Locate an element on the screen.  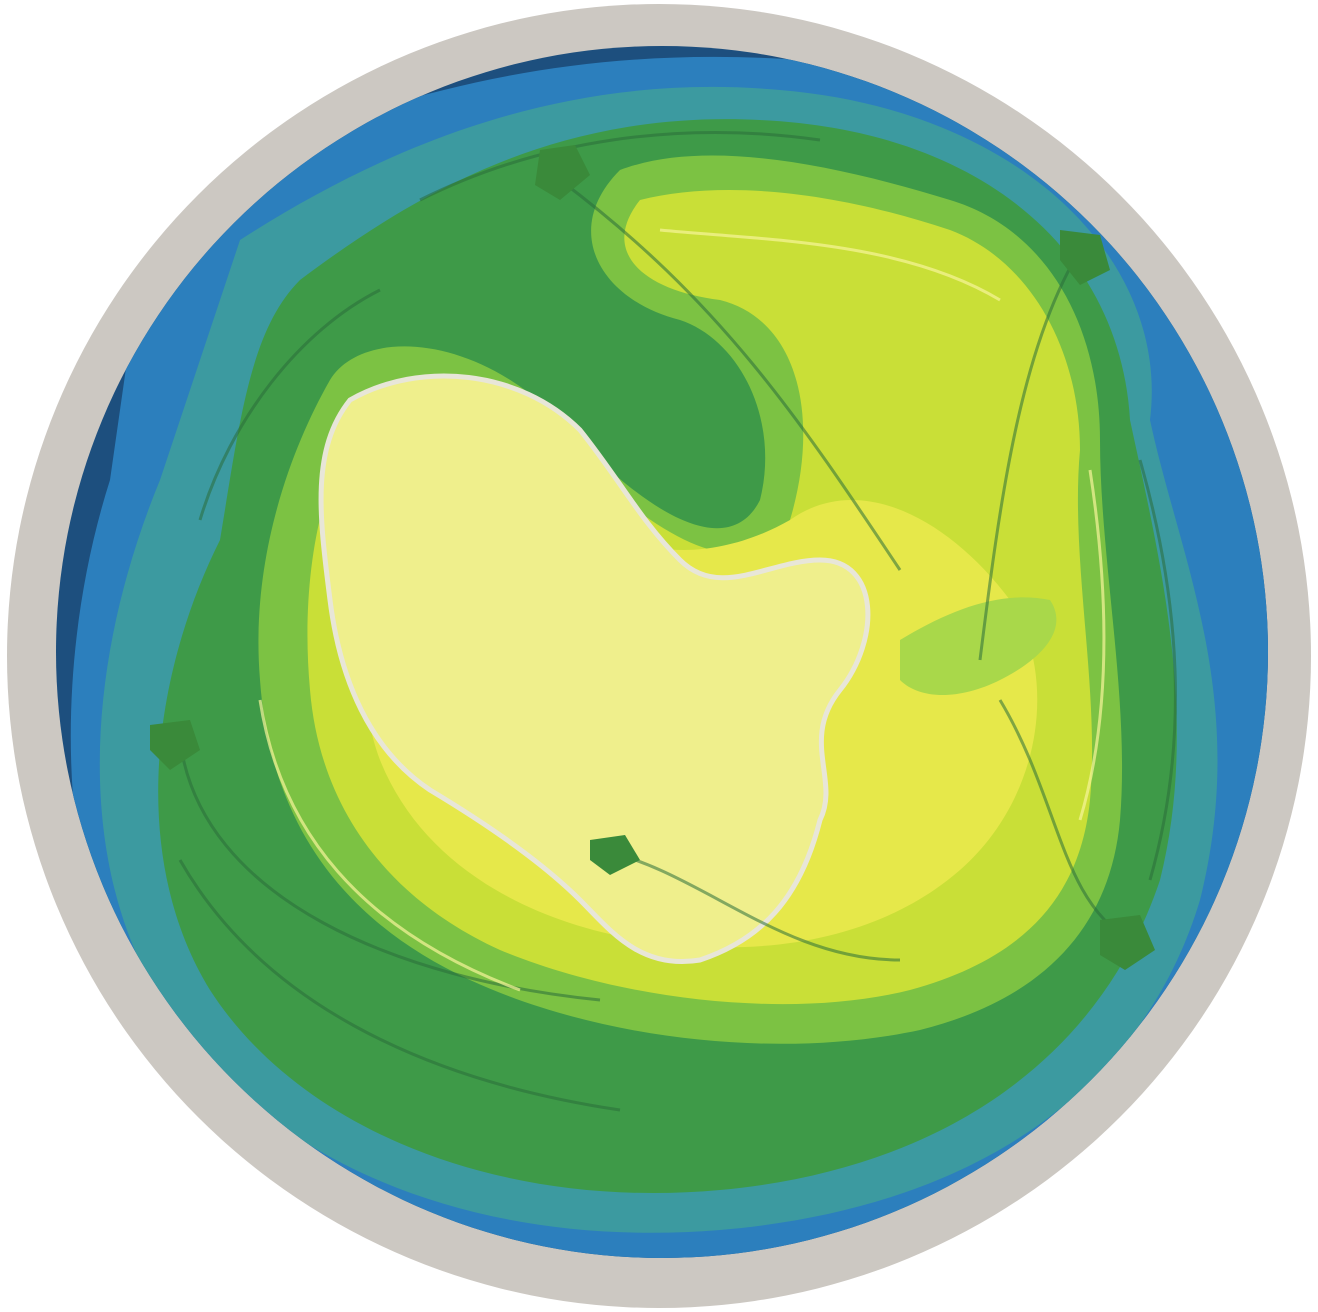
node-bottom-right is located at coordinates (1127, 942).